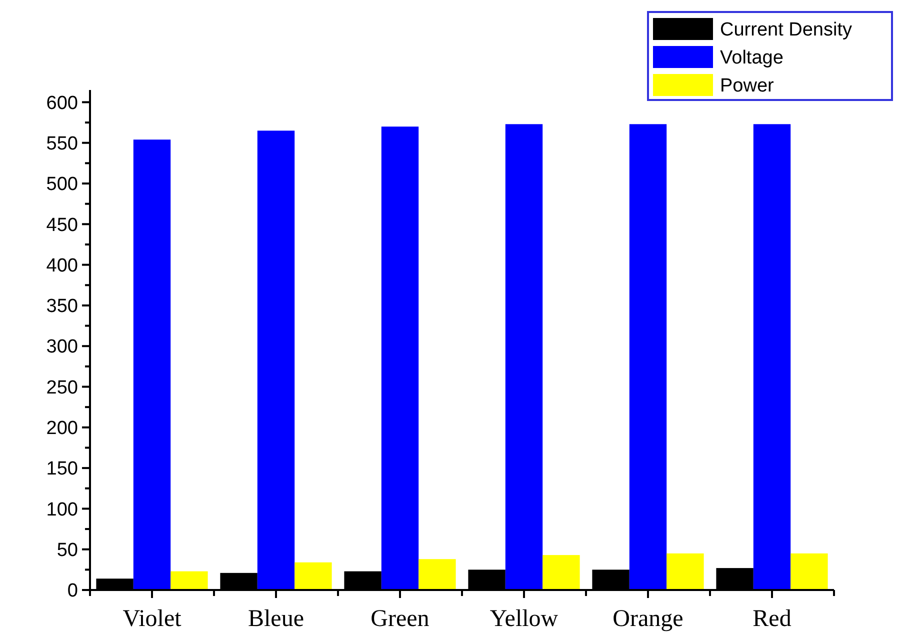  What do you see at coordinates (72, 591) in the screenshot?
I see `y-tick-label: 0` at bounding box center [72, 591].